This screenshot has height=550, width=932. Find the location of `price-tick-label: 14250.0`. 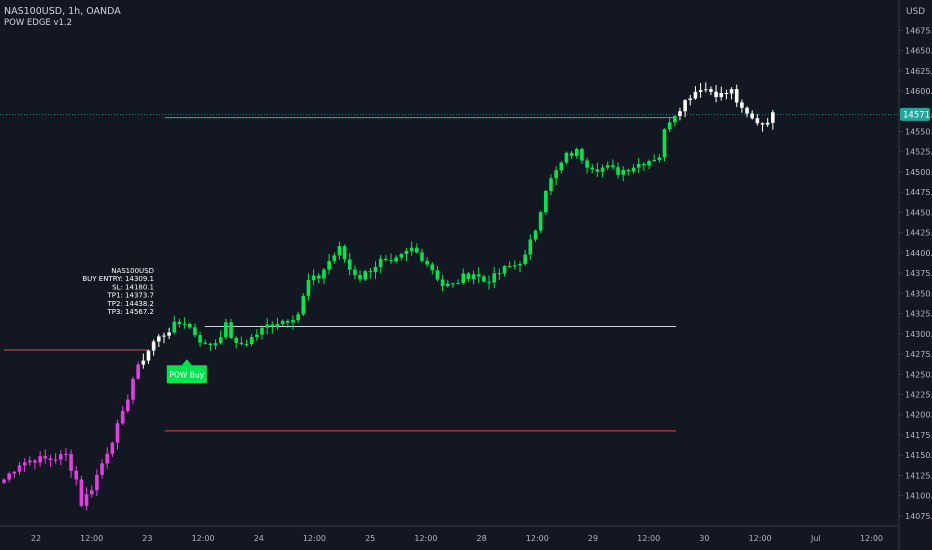

price-tick-label: 14250.0 is located at coordinates (918, 374).